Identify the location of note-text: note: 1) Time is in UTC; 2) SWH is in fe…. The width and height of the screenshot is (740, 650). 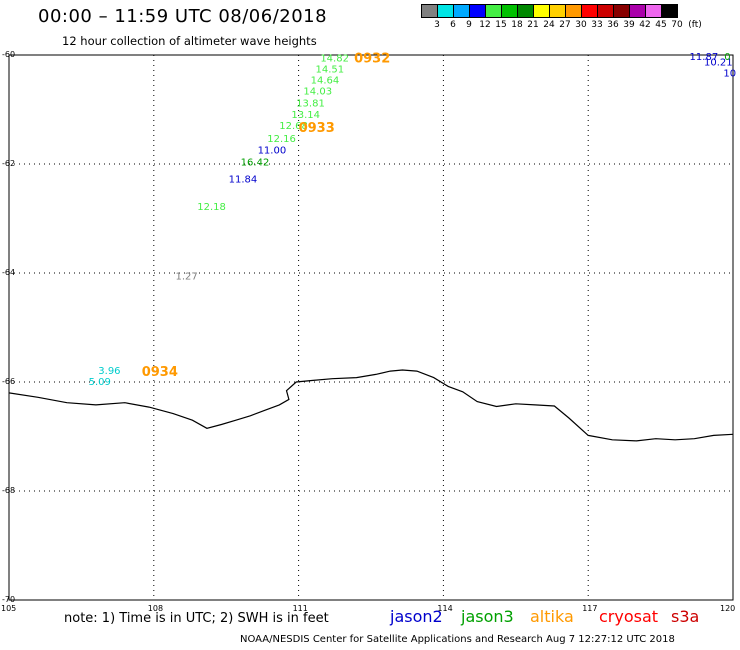
(196, 618).